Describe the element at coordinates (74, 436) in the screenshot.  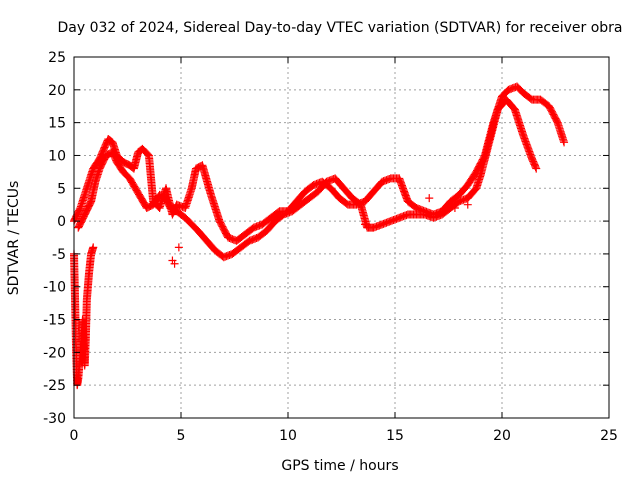
I see `x-tick-label: 0` at that location.